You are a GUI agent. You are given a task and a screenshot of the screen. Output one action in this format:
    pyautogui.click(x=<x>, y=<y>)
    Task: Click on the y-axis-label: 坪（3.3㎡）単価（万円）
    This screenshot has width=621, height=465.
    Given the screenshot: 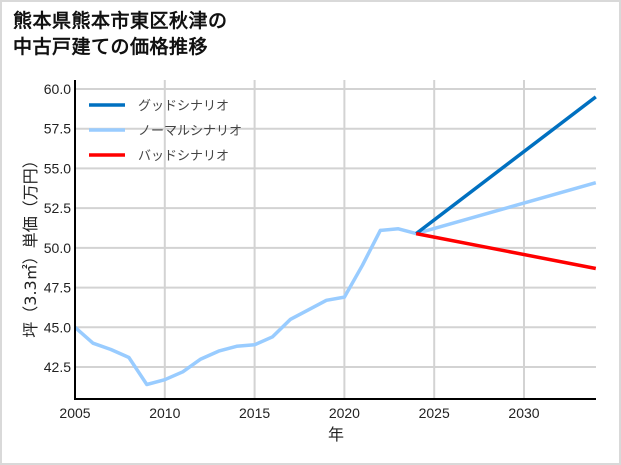 What is the action you would take?
    pyautogui.click(x=30, y=244)
    